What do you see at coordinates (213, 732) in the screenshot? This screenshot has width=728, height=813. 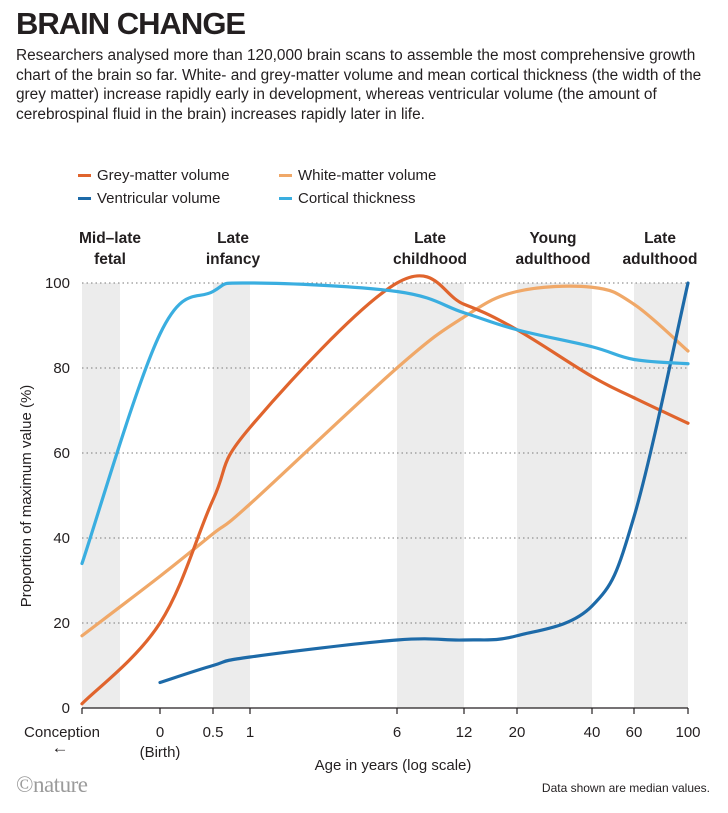 I see `x-tick-label: 0.5` at bounding box center [213, 732].